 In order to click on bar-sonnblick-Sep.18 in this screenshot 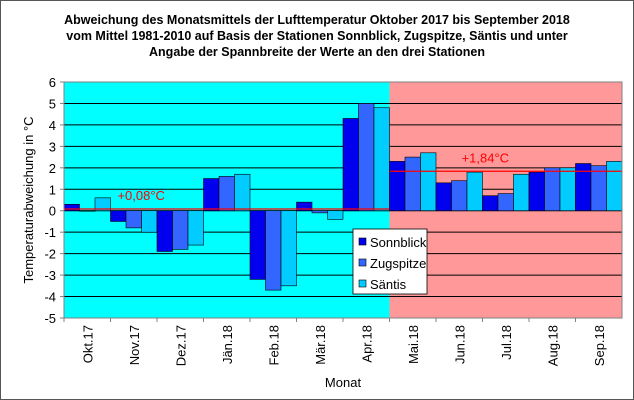, I will do `click(583, 187)`.